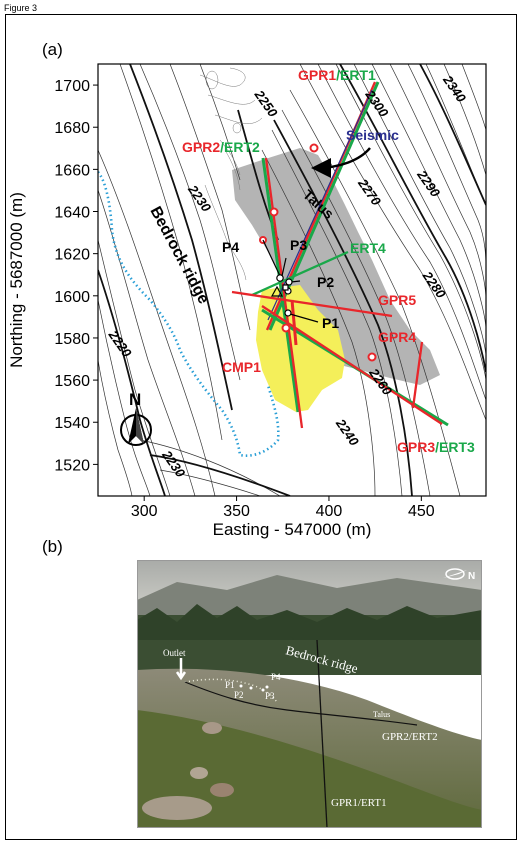 The width and height of the screenshot is (522, 845). Describe the element at coordinates (72, 128) in the screenshot. I see `y-tick-label-8: 1680` at that location.